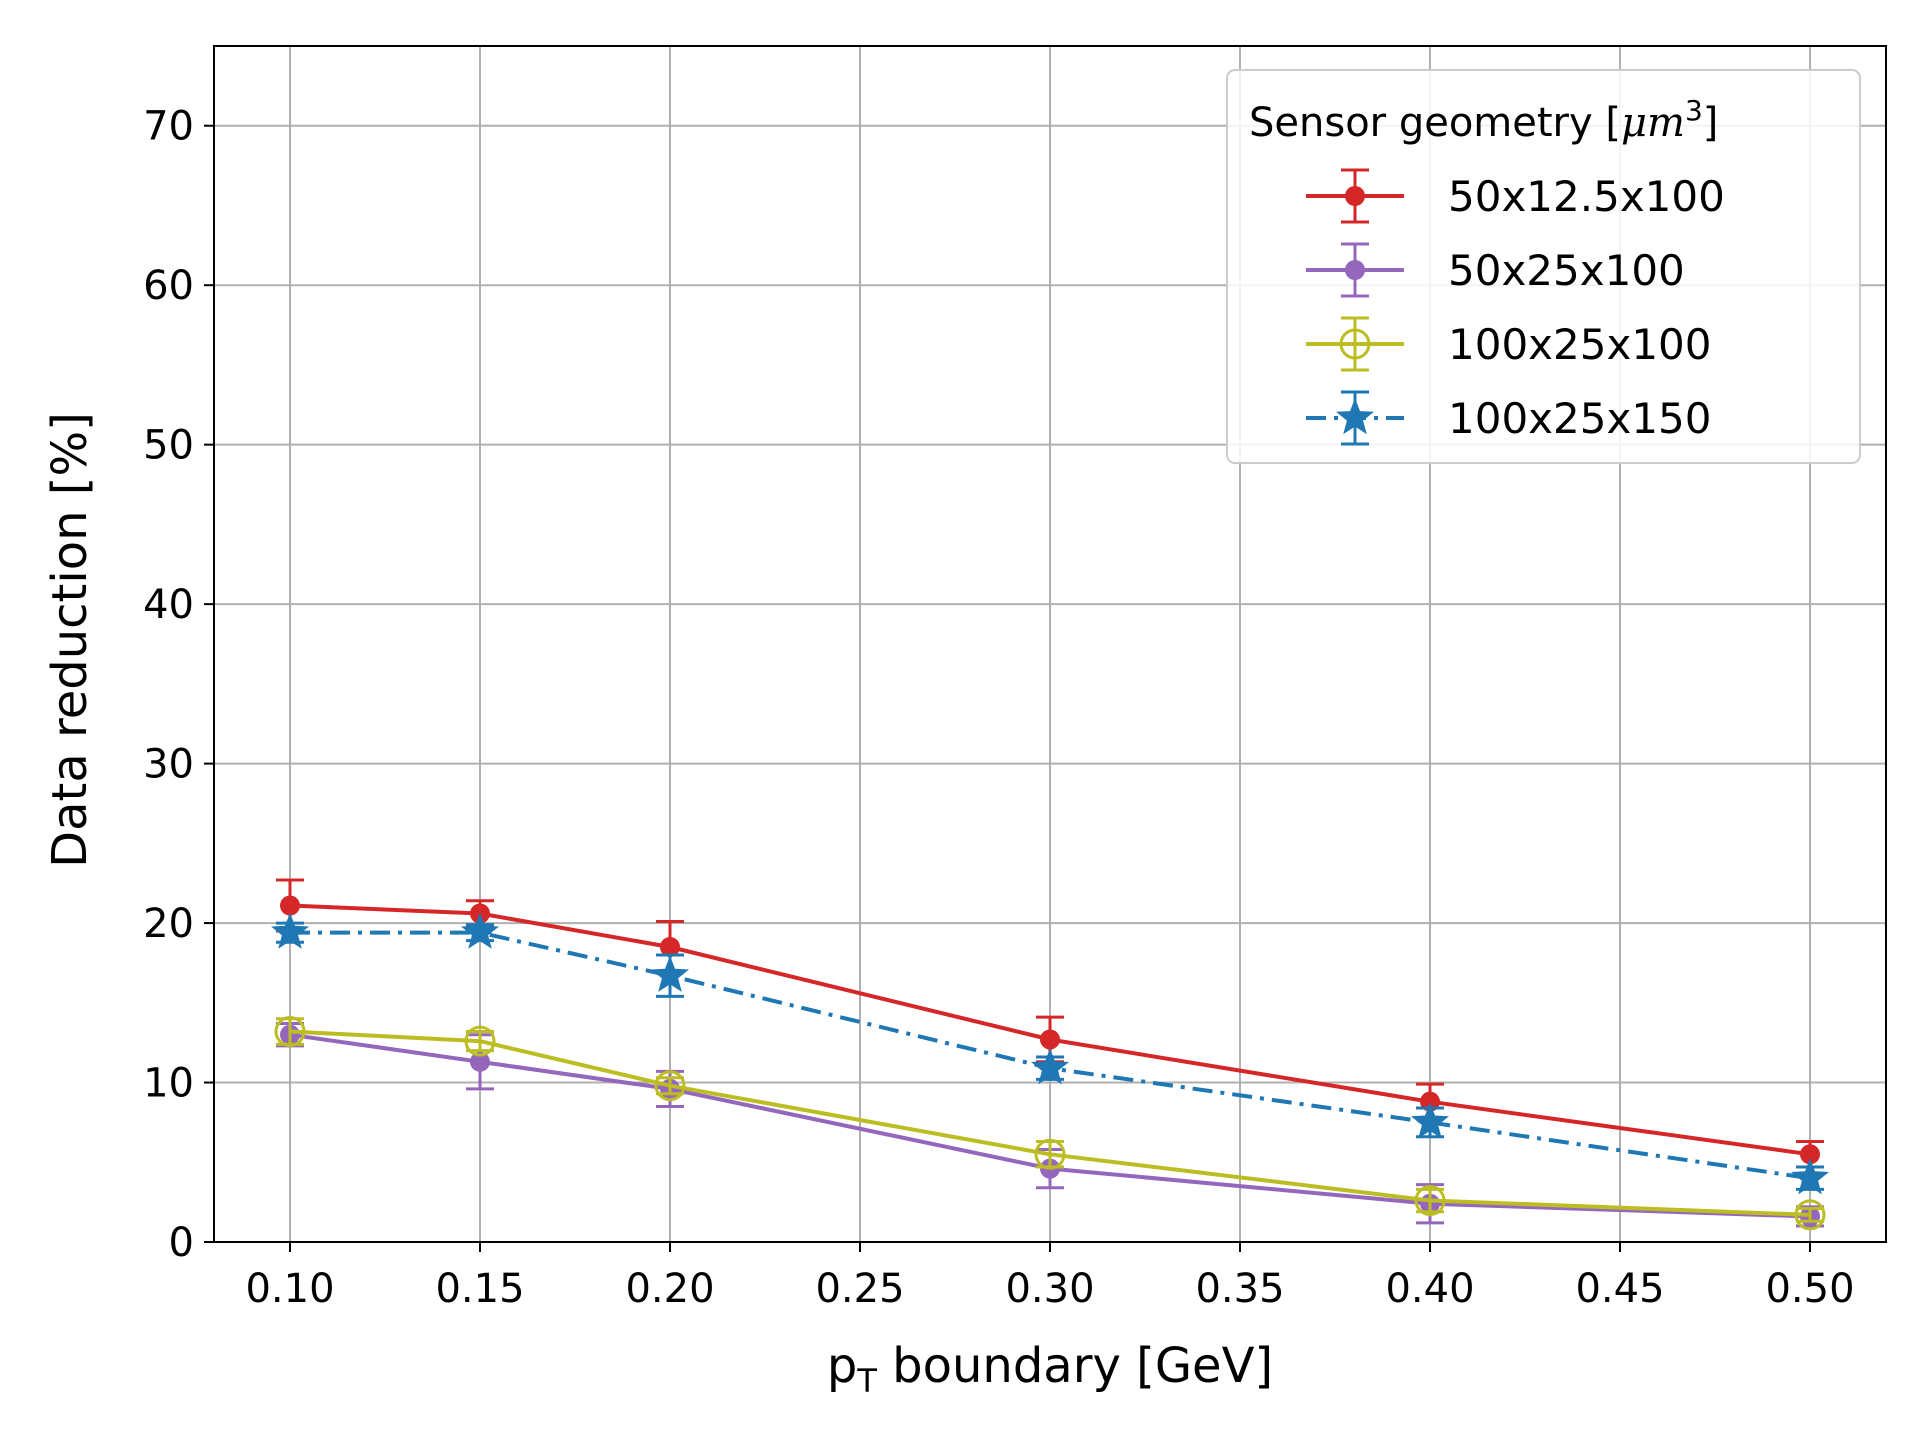  I want to click on y-tick-label: 20, so click(168, 924).